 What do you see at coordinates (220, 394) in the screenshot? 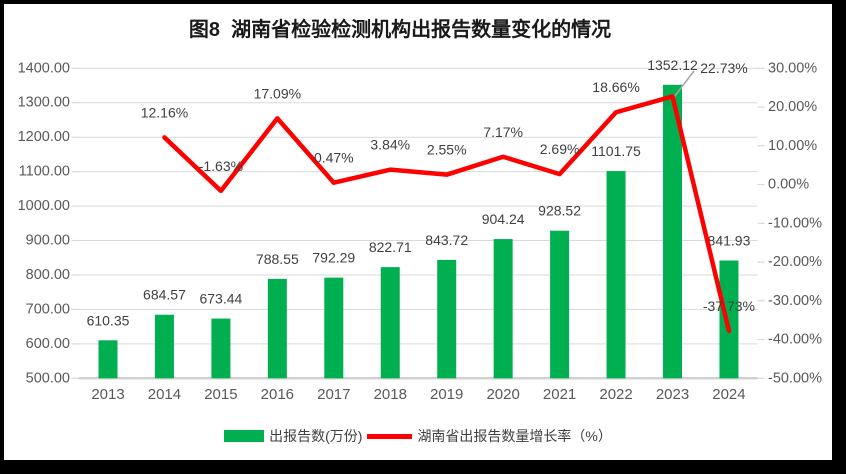
I see `x-axis-category-label: 2015` at bounding box center [220, 394].